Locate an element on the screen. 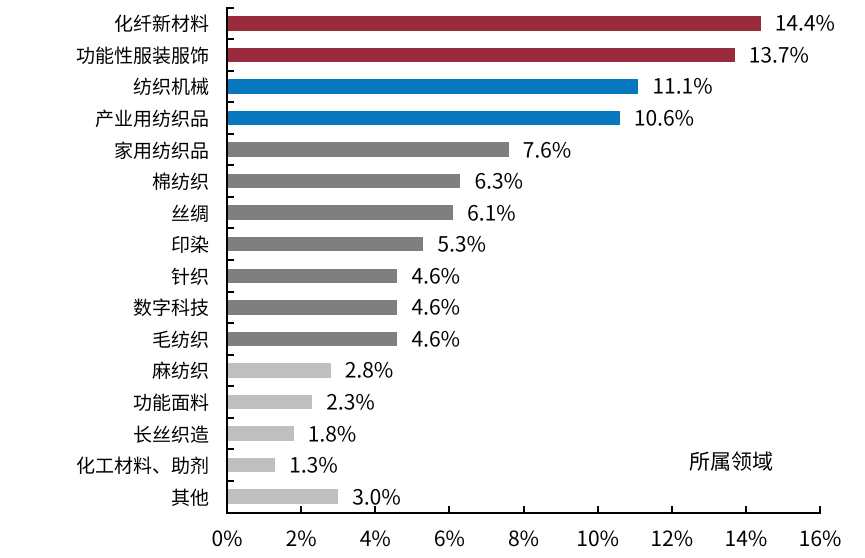  x-axis-tick-label: 4% is located at coordinates (375, 538).